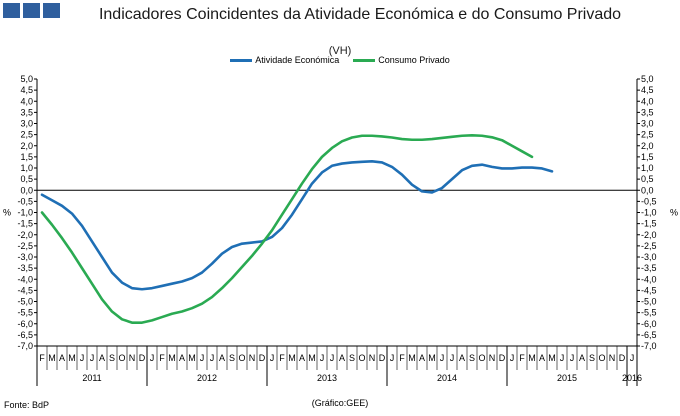  What do you see at coordinates (649, 213) in the screenshot?
I see `y-tick-label-right: -1,0` at bounding box center [649, 213].